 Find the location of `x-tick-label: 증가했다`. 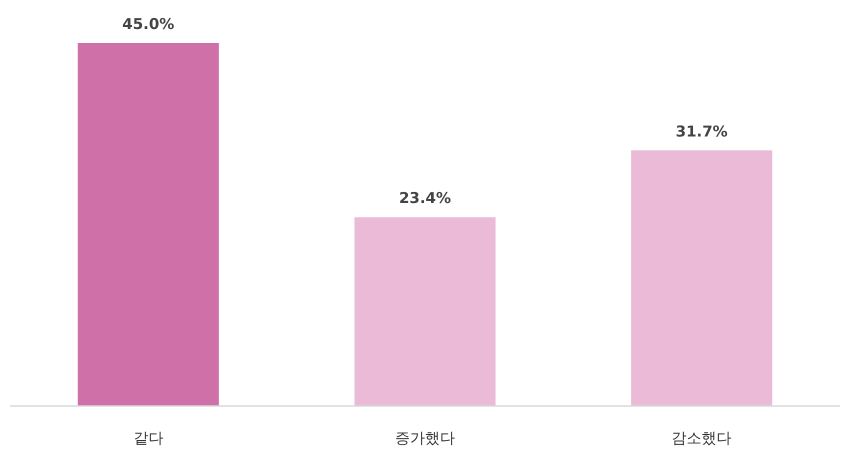

x-tick-label: 증가했다 is located at coordinates (425, 438).